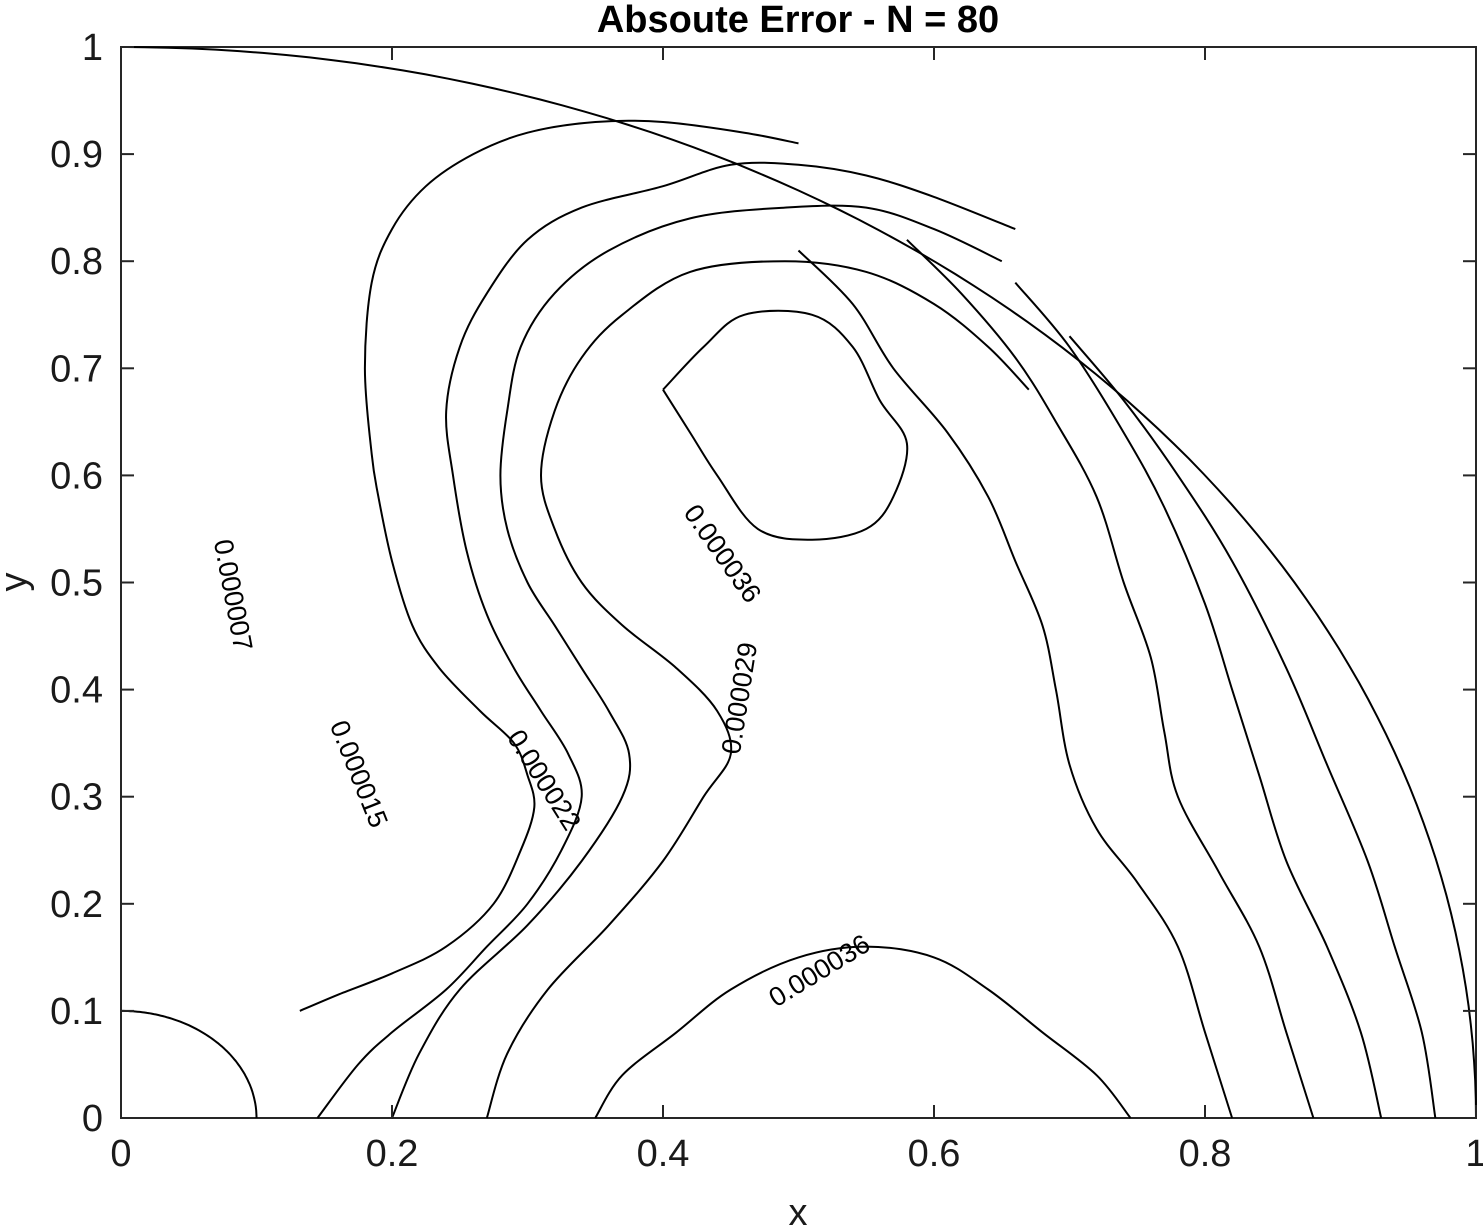  Describe the element at coordinates (76, 262) in the screenshot. I see `y-tick-label: 0.8` at that location.